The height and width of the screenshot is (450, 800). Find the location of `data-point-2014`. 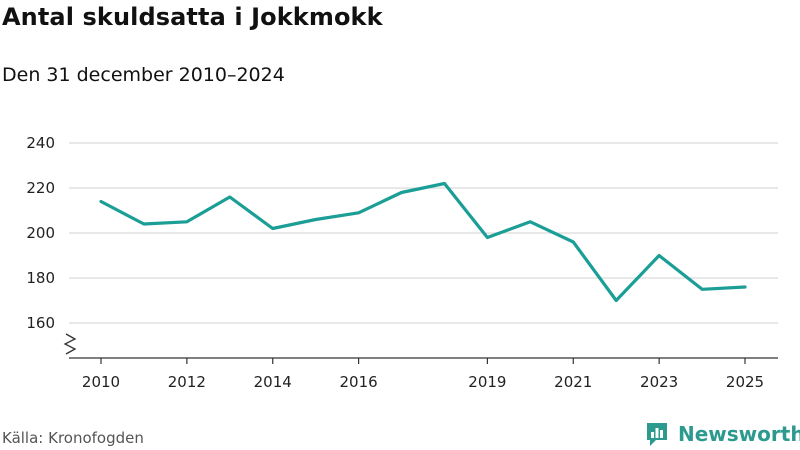

data-point-2014 is located at coordinates (273, 229).